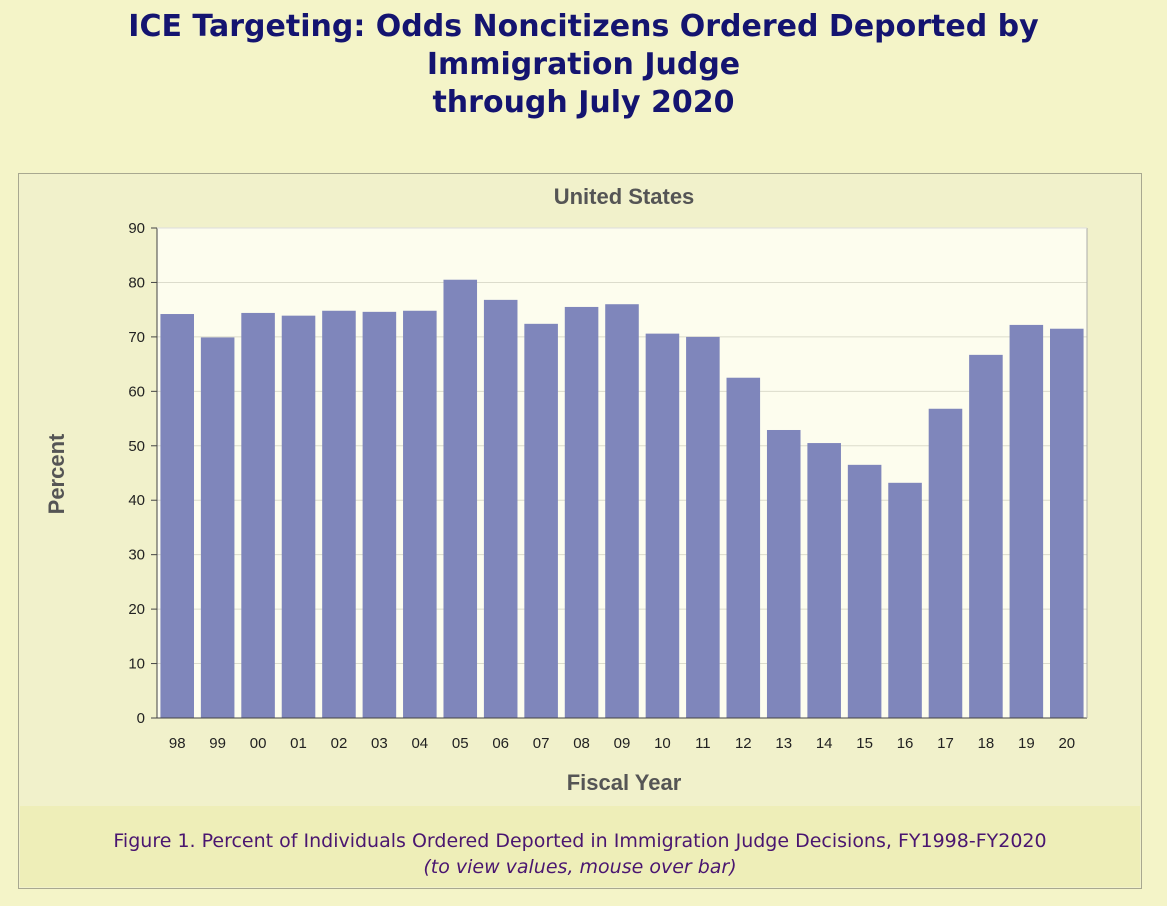 Image resolution: width=1167 pixels, height=906 pixels. Describe the element at coordinates (298, 743) in the screenshot. I see `x-tick-label: 01` at that location.